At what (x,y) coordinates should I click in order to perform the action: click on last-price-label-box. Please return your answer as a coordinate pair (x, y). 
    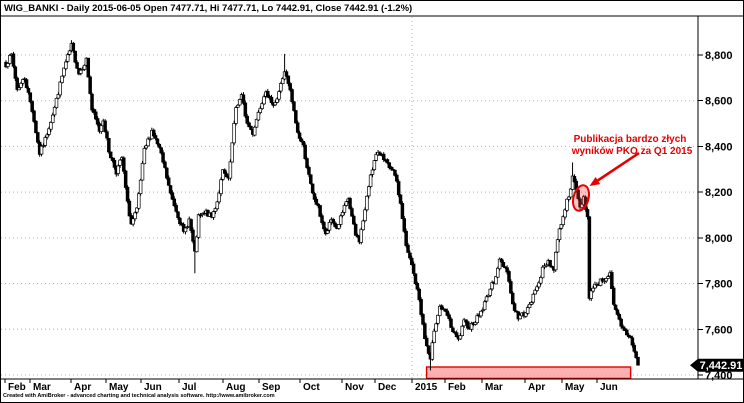
    Looking at the image, I should click on (716, 365).